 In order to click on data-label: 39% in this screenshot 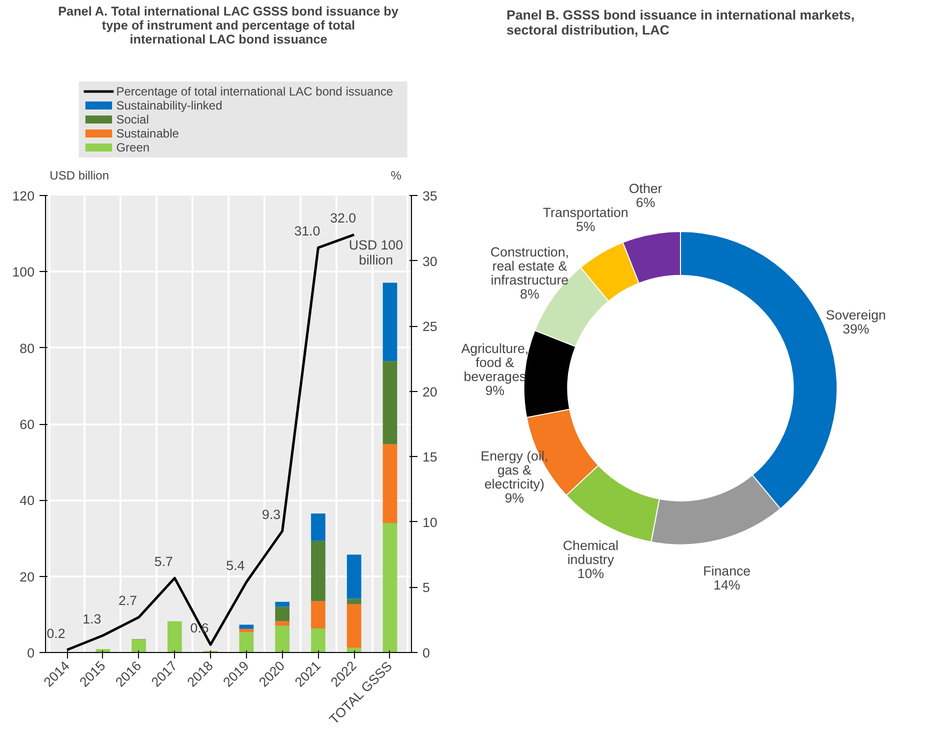, I will do `click(856, 328)`.